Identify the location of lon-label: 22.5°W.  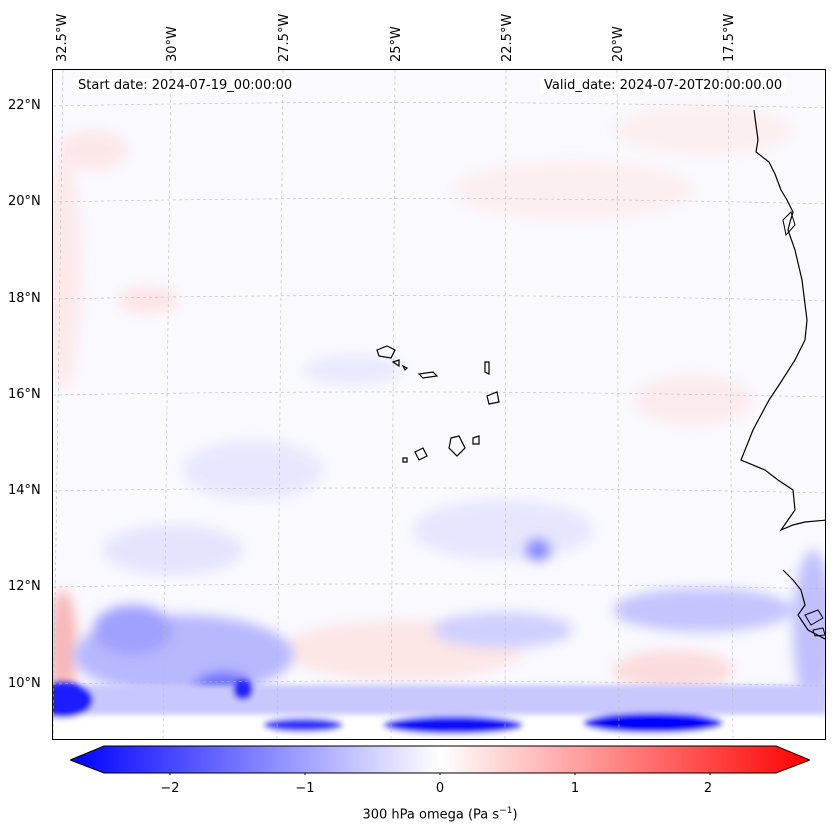
(507, 37).